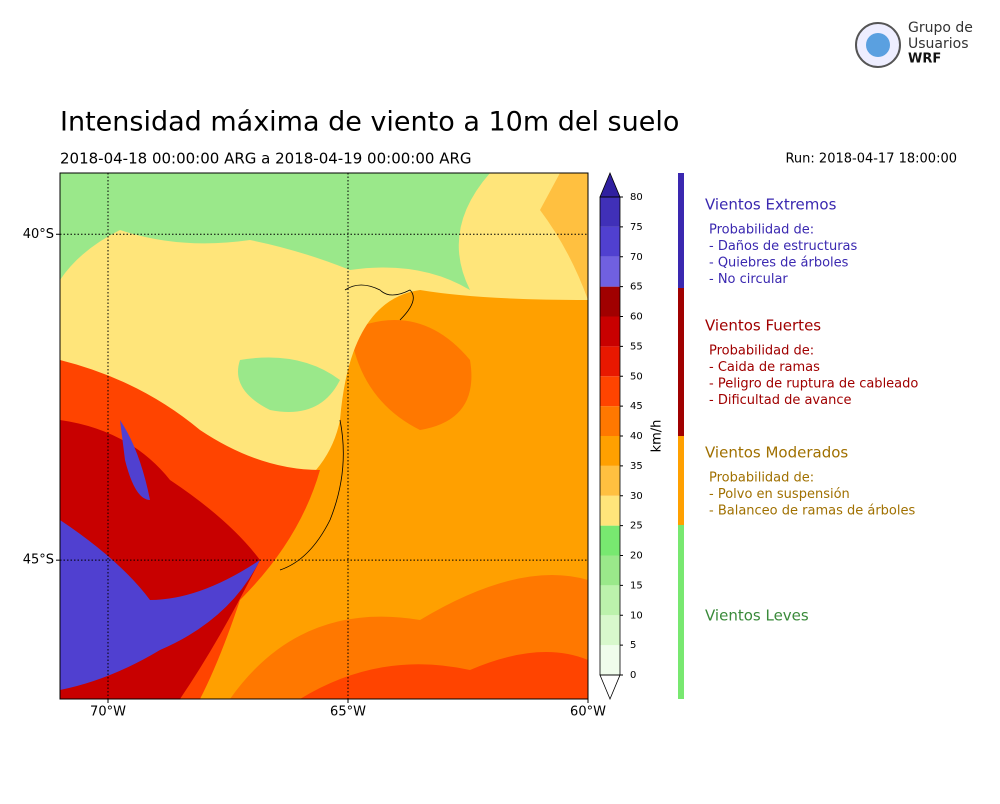 Image resolution: width=1000 pixels, height=804 pixels. I want to click on legend-line: - No circular, so click(748, 279).